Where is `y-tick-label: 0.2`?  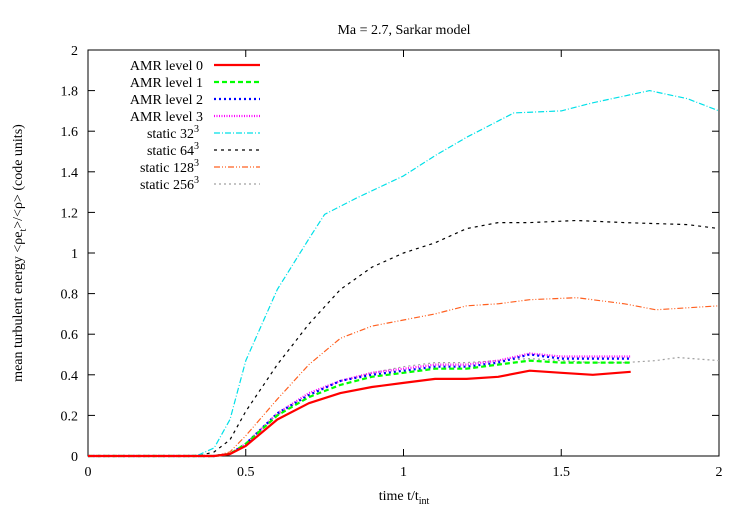
y-tick-label: 0.2 is located at coordinates (70, 416).